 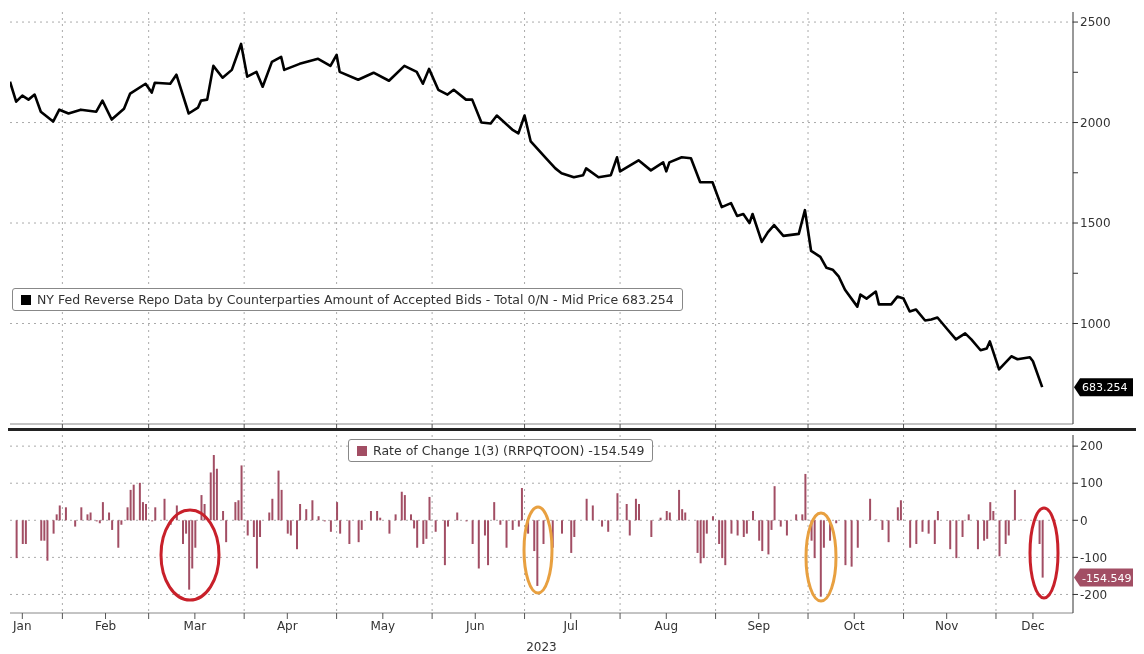 What do you see at coordinates (1095, 223) in the screenshot?
I see `y-tick-label: 1500` at bounding box center [1095, 223].